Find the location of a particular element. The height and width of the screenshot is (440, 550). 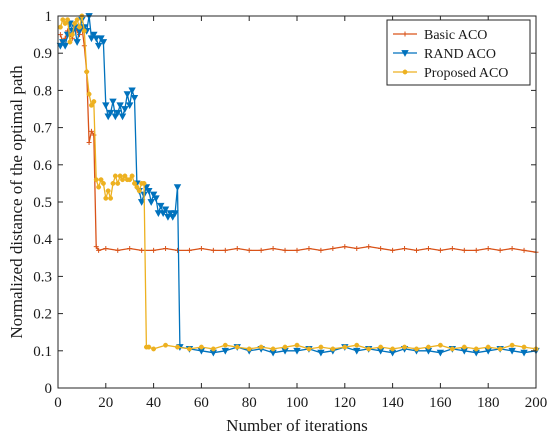

legend-label: Basic ACO is located at coordinates (455, 35).